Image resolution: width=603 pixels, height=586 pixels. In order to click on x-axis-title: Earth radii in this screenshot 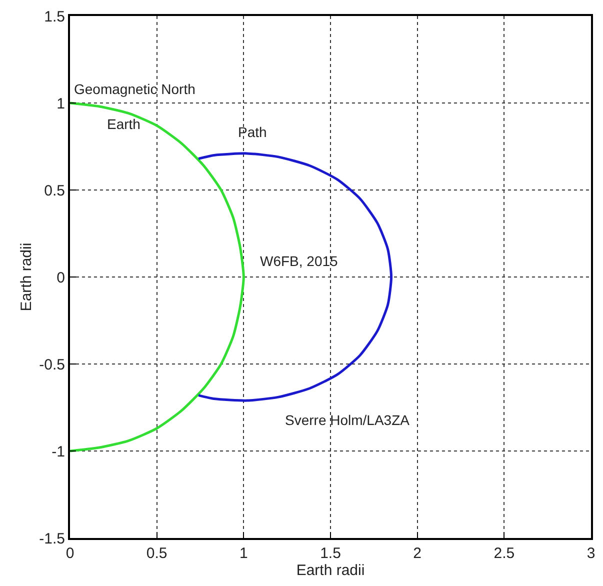, I will do `click(330, 570)`.